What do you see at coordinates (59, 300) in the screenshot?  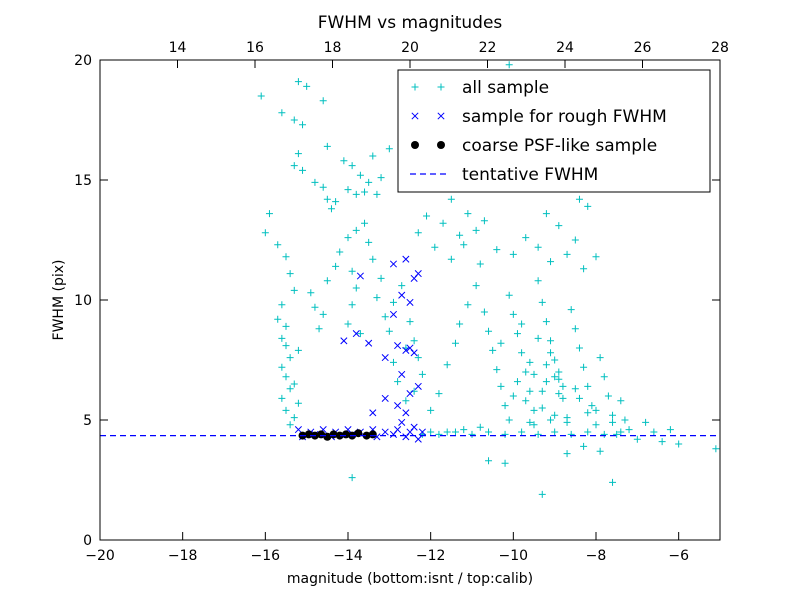 I see `y-axis-title: FWHM (pix)` at bounding box center [59, 300].